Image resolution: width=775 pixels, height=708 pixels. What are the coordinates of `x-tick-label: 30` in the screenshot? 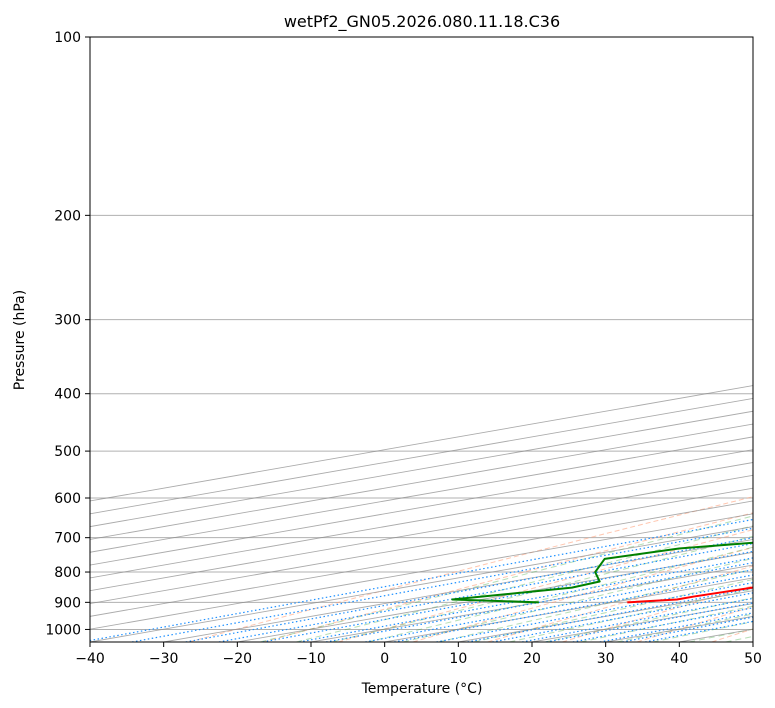 It's located at (606, 659).